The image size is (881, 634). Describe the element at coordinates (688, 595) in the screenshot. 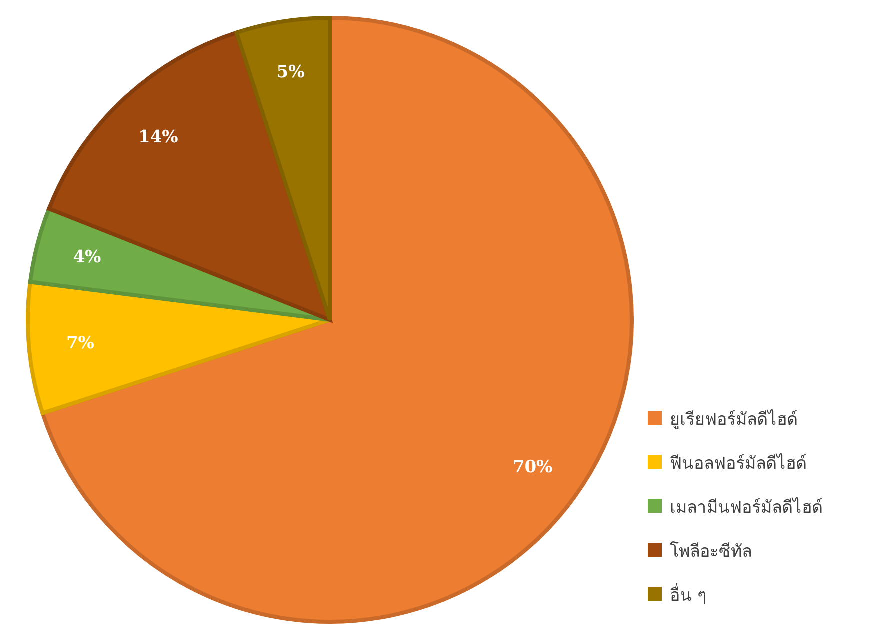

I see `legend-label: อื่น ๆ` at that location.